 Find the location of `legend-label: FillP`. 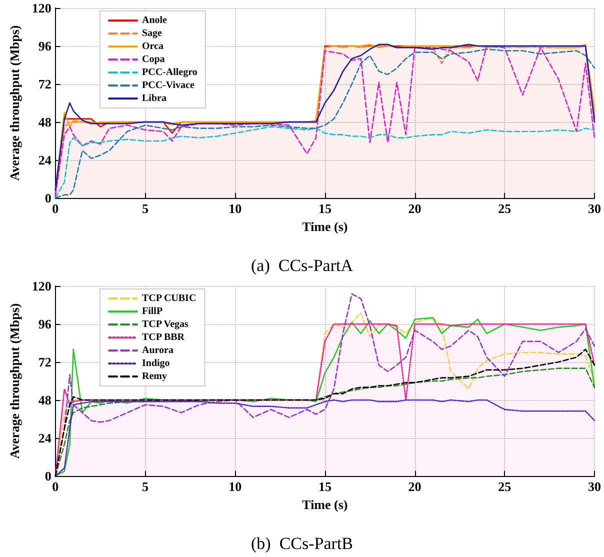

legend-label: FillP is located at coordinates (152, 311).